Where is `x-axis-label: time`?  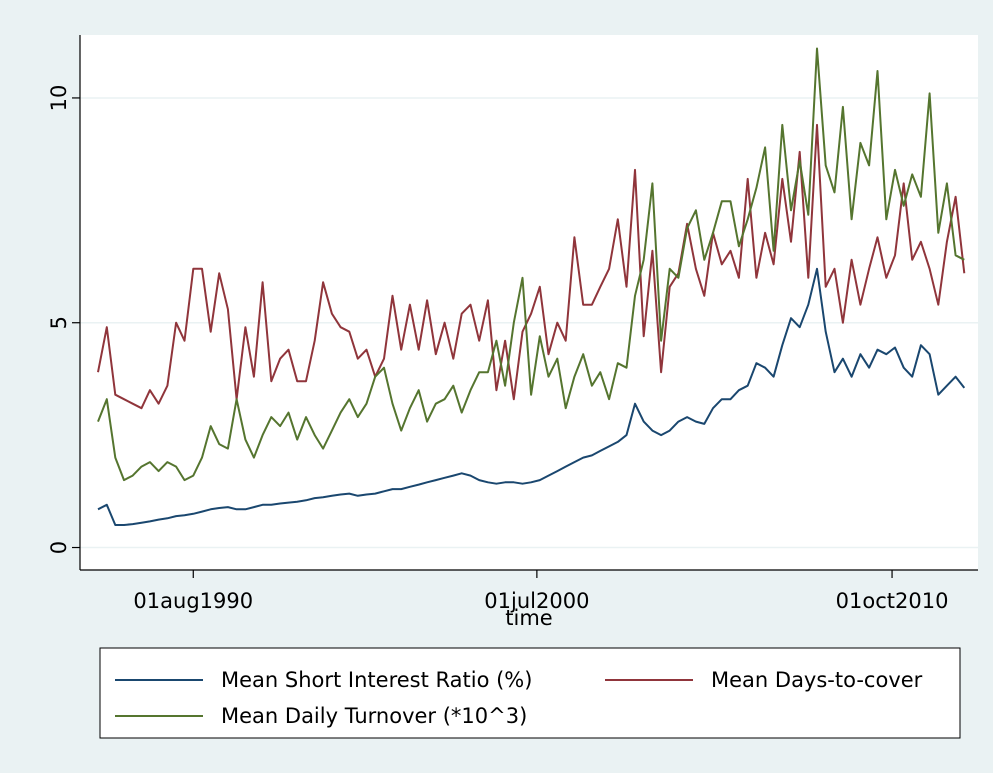 x-axis-label: time is located at coordinates (528, 618).